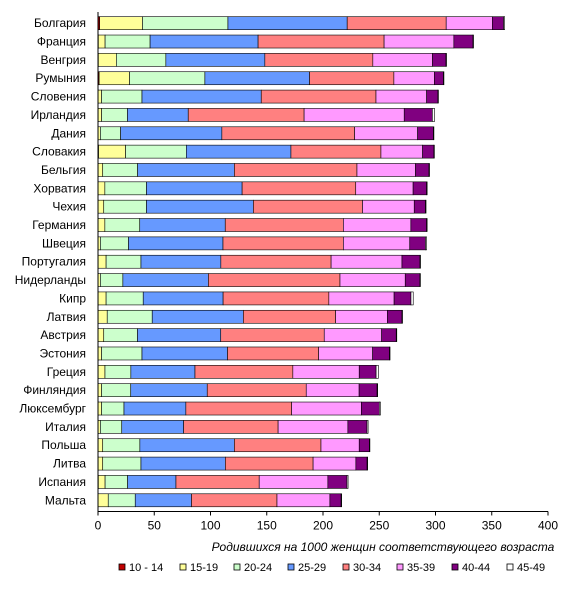  Describe the element at coordinates (68, 133) in the screenshot. I see `category-label: Дания` at that location.